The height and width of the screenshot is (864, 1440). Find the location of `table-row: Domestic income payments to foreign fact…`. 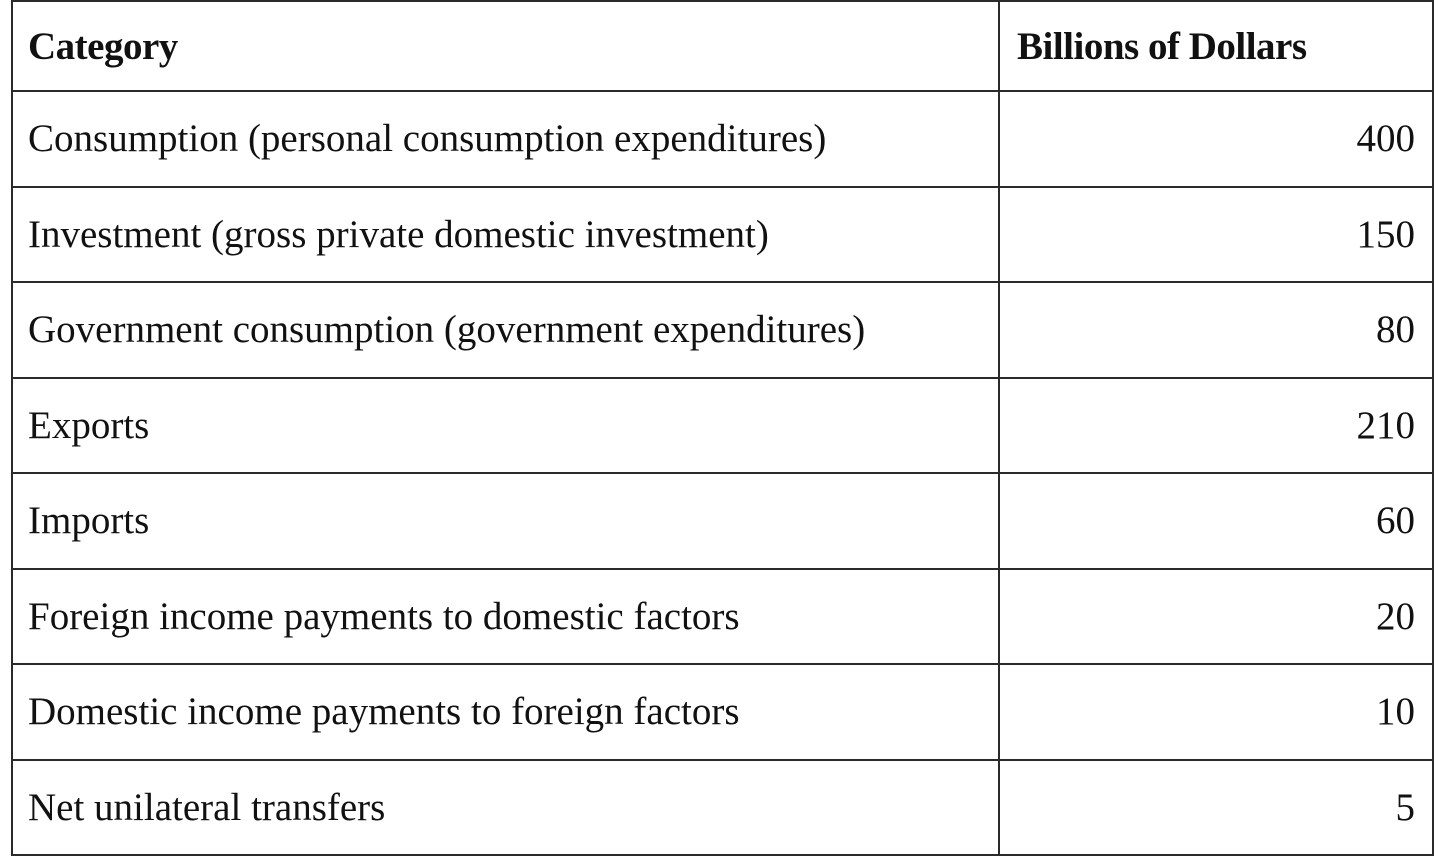

table-row: Domestic income payments to foreign fact… is located at coordinates (722, 712).